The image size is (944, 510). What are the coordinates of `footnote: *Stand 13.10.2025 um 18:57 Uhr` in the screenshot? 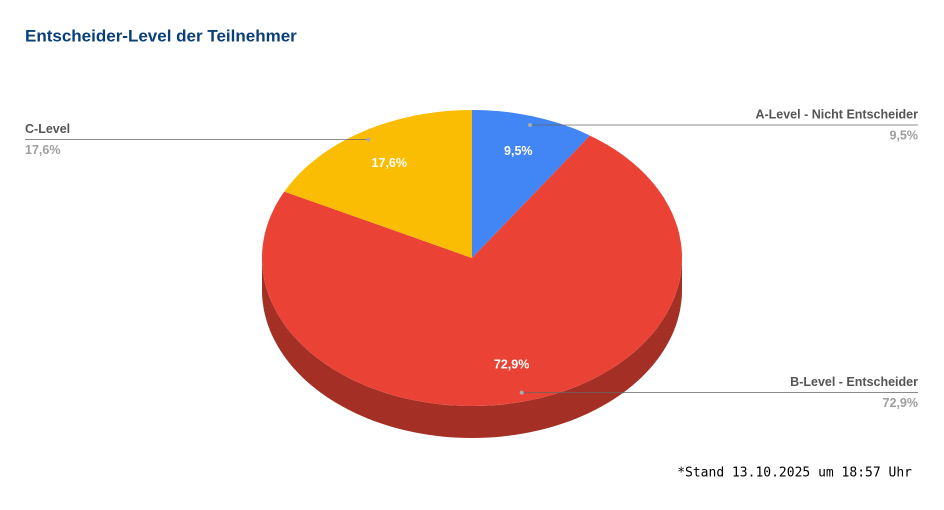 It's located at (794, 473).